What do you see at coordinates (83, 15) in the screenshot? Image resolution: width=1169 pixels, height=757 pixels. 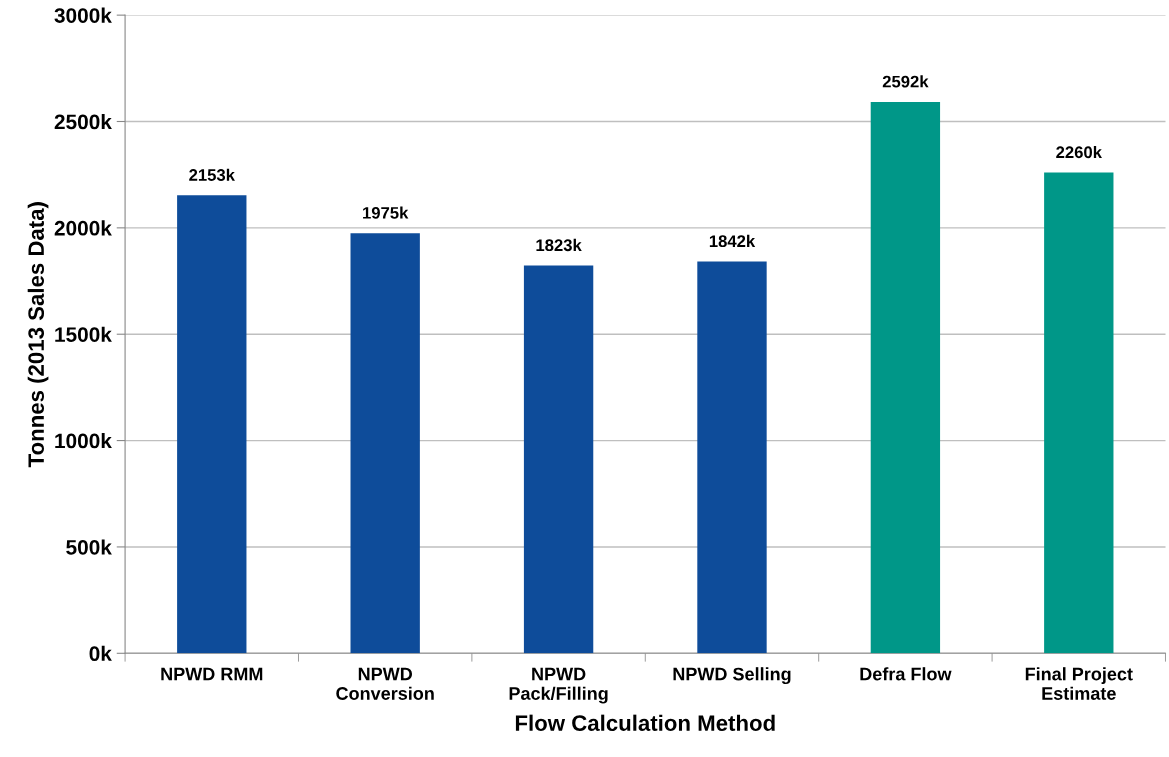 I see `y-tick-label: 3000k` at bounding box center [83, 15].